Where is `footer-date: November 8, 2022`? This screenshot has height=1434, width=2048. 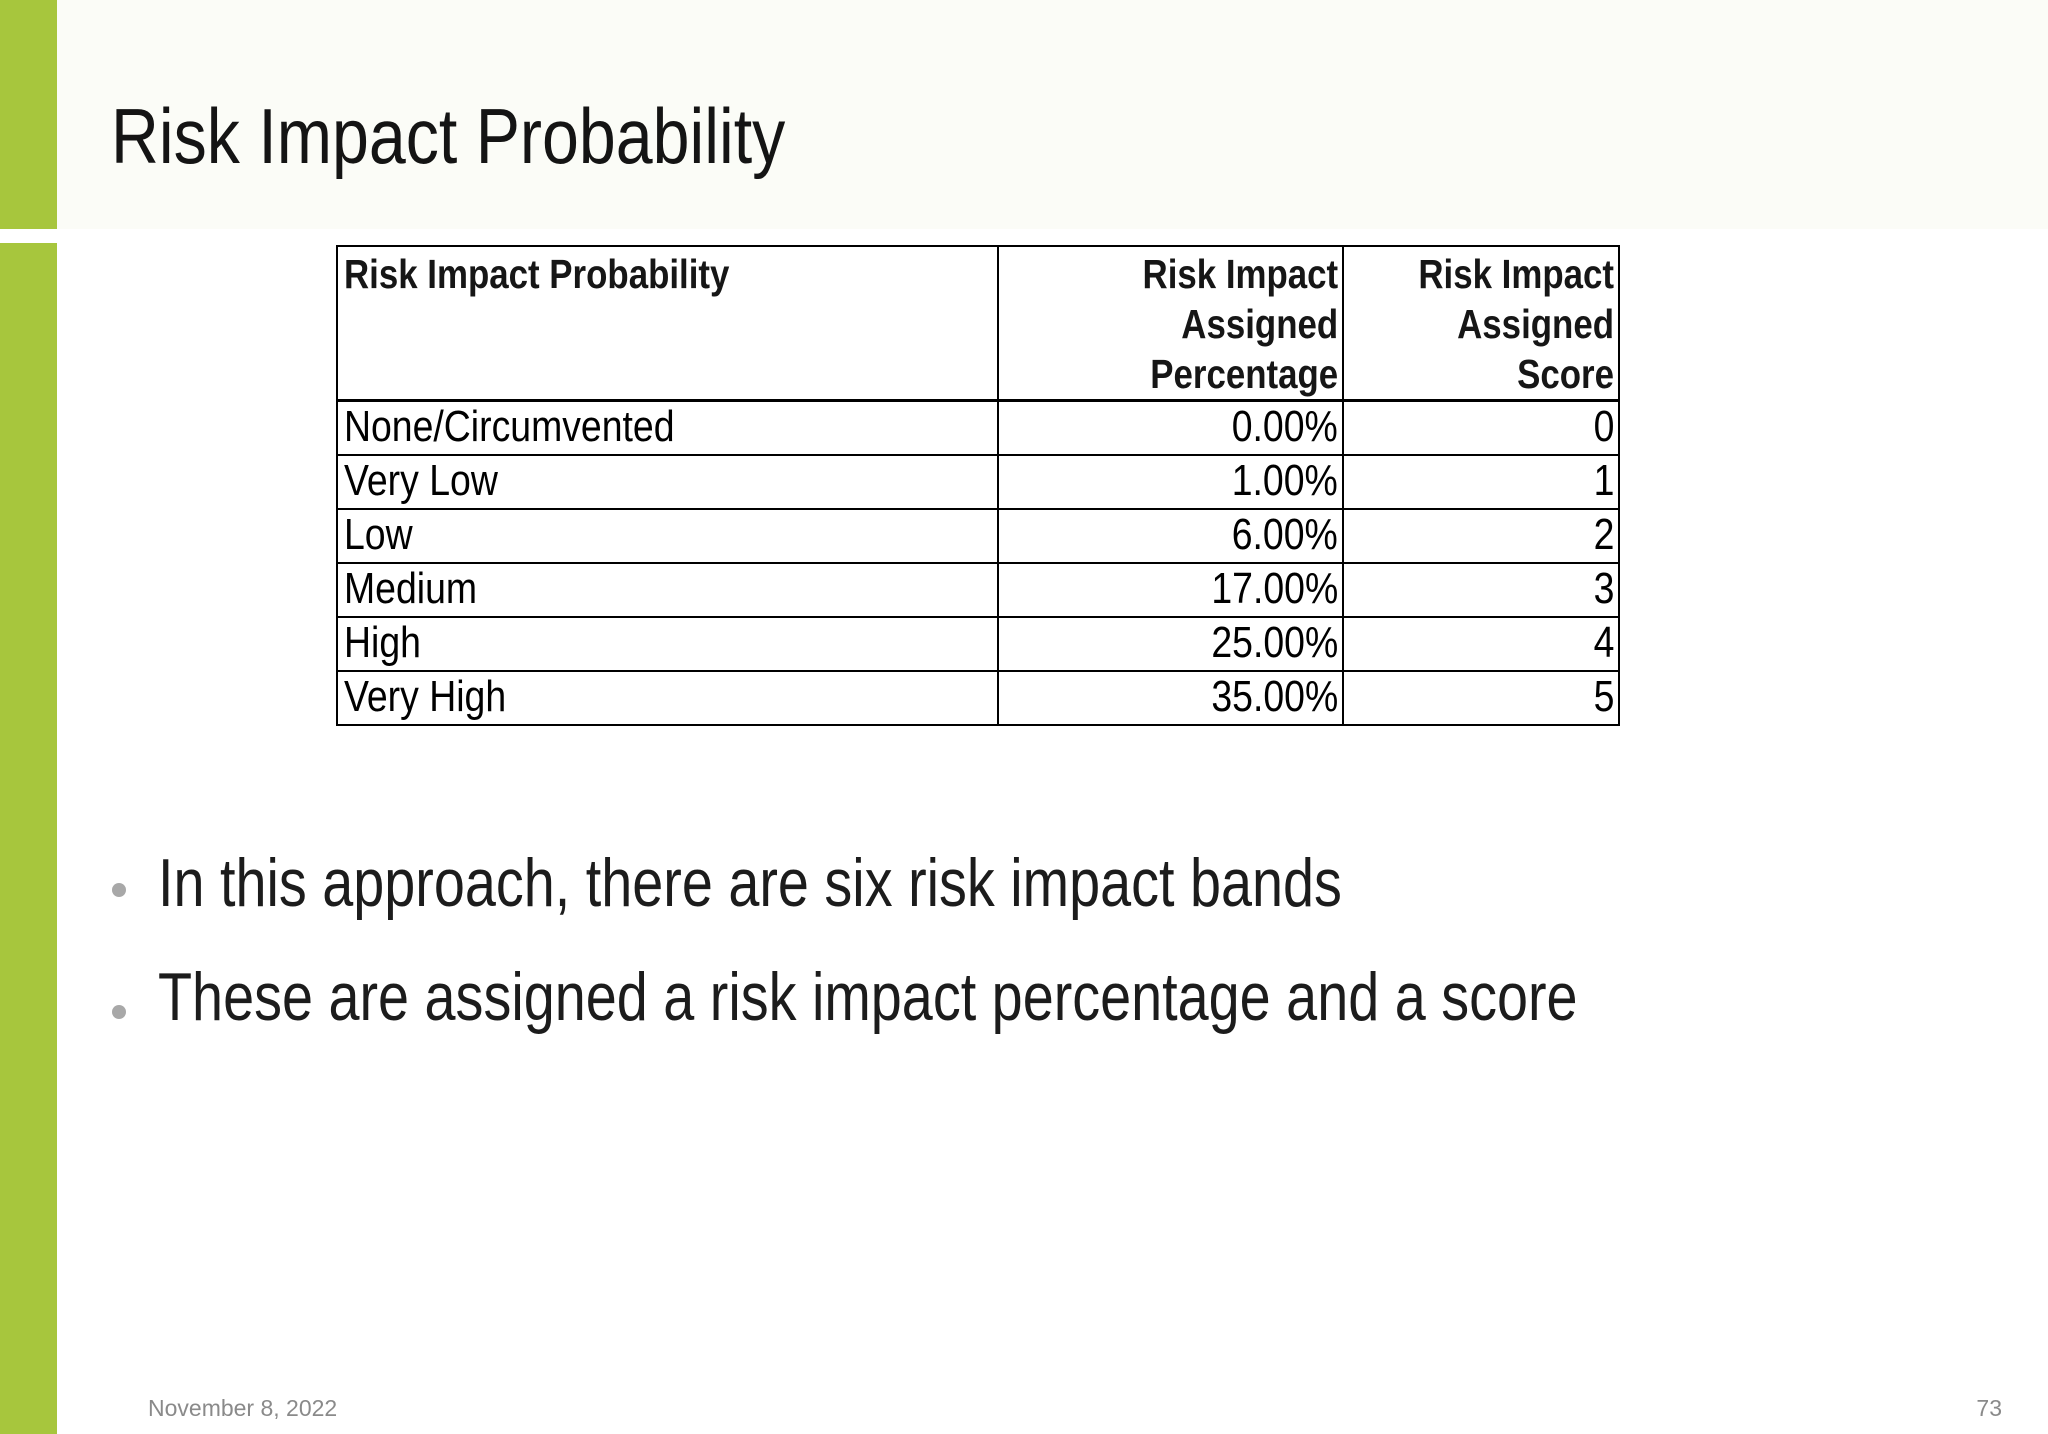
footer-date: November 8, 2022 is located at coordinates (243, 1408).